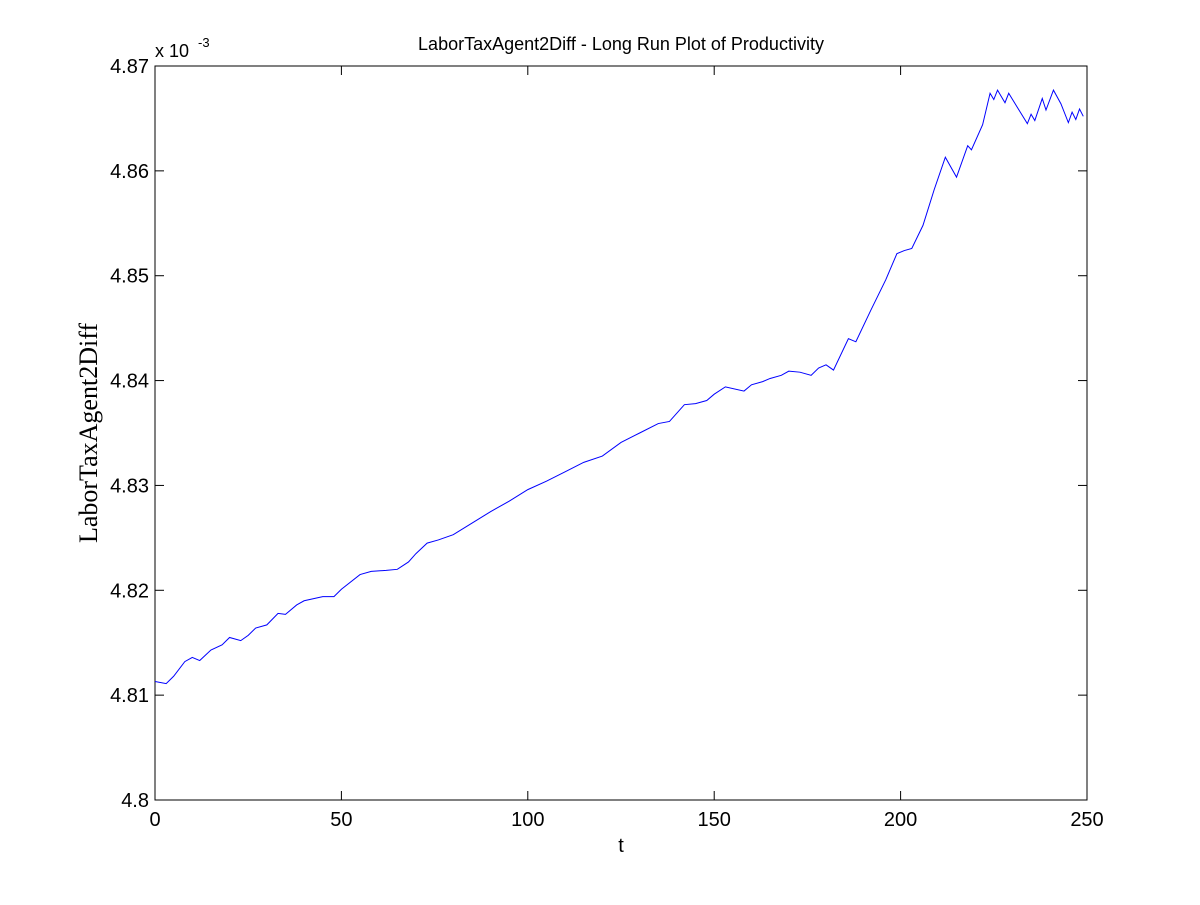 The height and width of the screenshot is (905, 1200). Describe the element at coordinates (900, 820) in the screenshot. I see `x-tick-label: 200` at that location.